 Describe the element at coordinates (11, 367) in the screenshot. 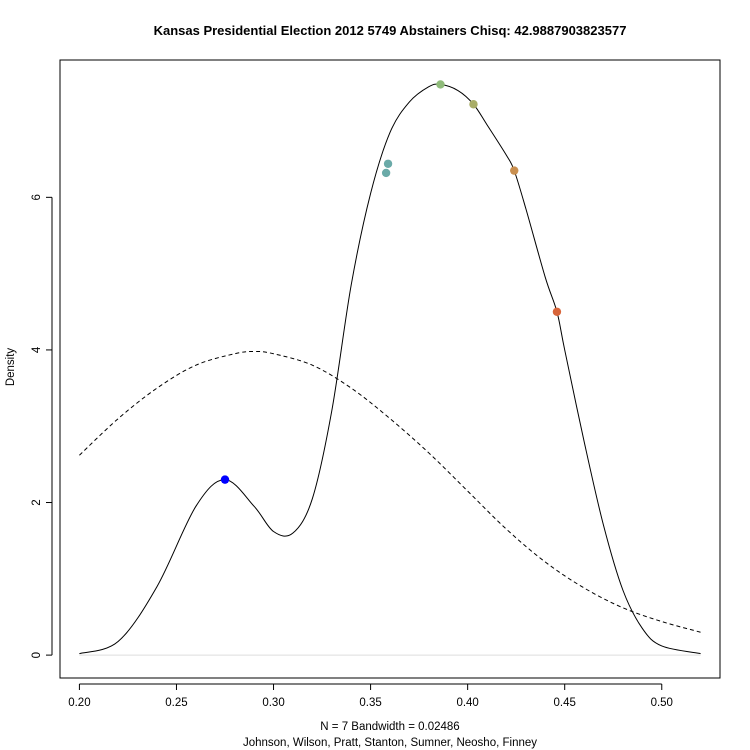

I see `y-axis-label: Density` at that location.